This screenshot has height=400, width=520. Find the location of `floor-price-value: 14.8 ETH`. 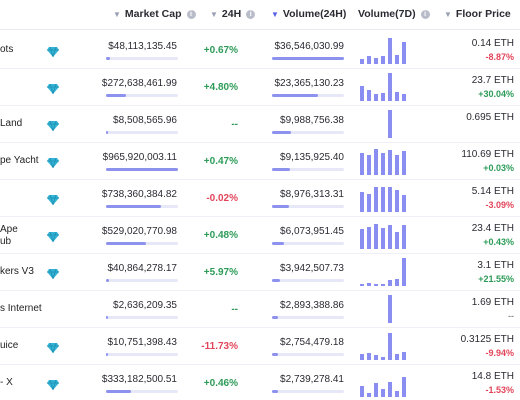

floor-price-value: 14.8 ETH is located at coordinates (492, 376).